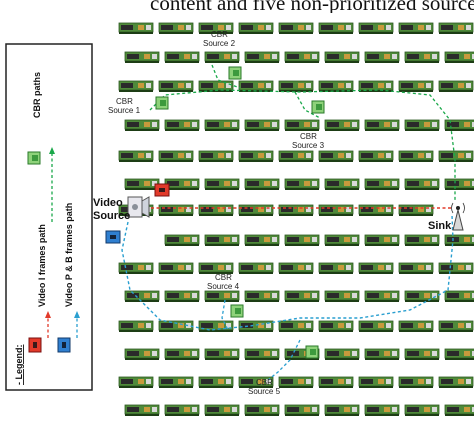 The image size is (474, 441). What do you see at coordinates (124, 106) in the screenshot?
I see `cbr-source-1-label: CBR Source 1` at bounding box center [124, 106].